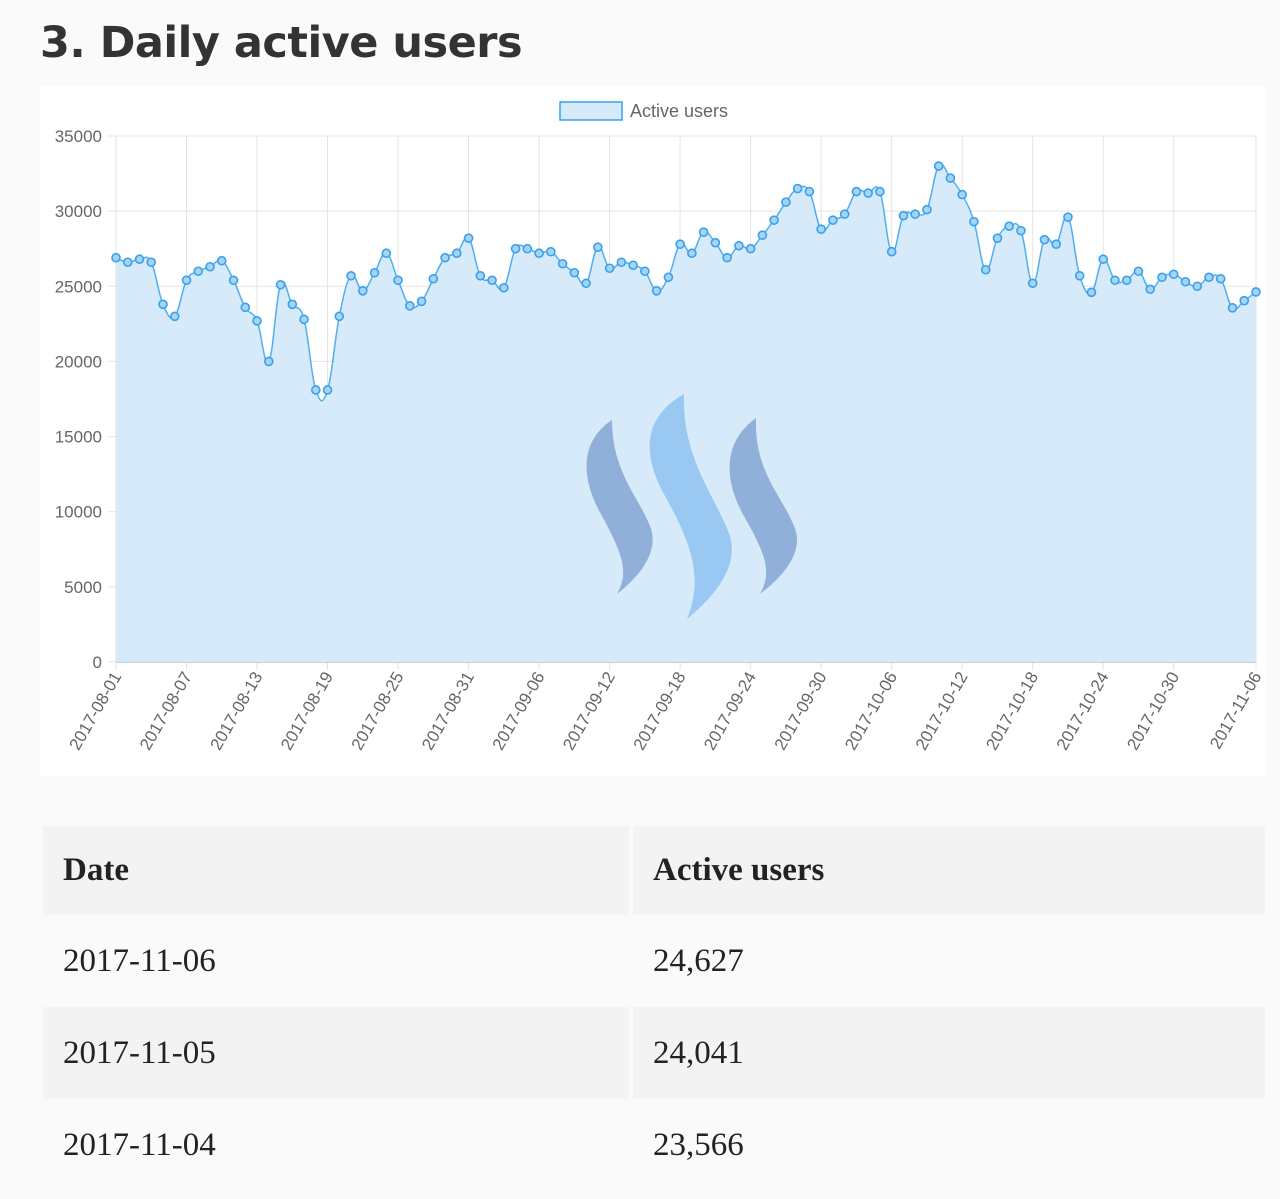  I want to click on legend-label: Active users, so click(679, 111).